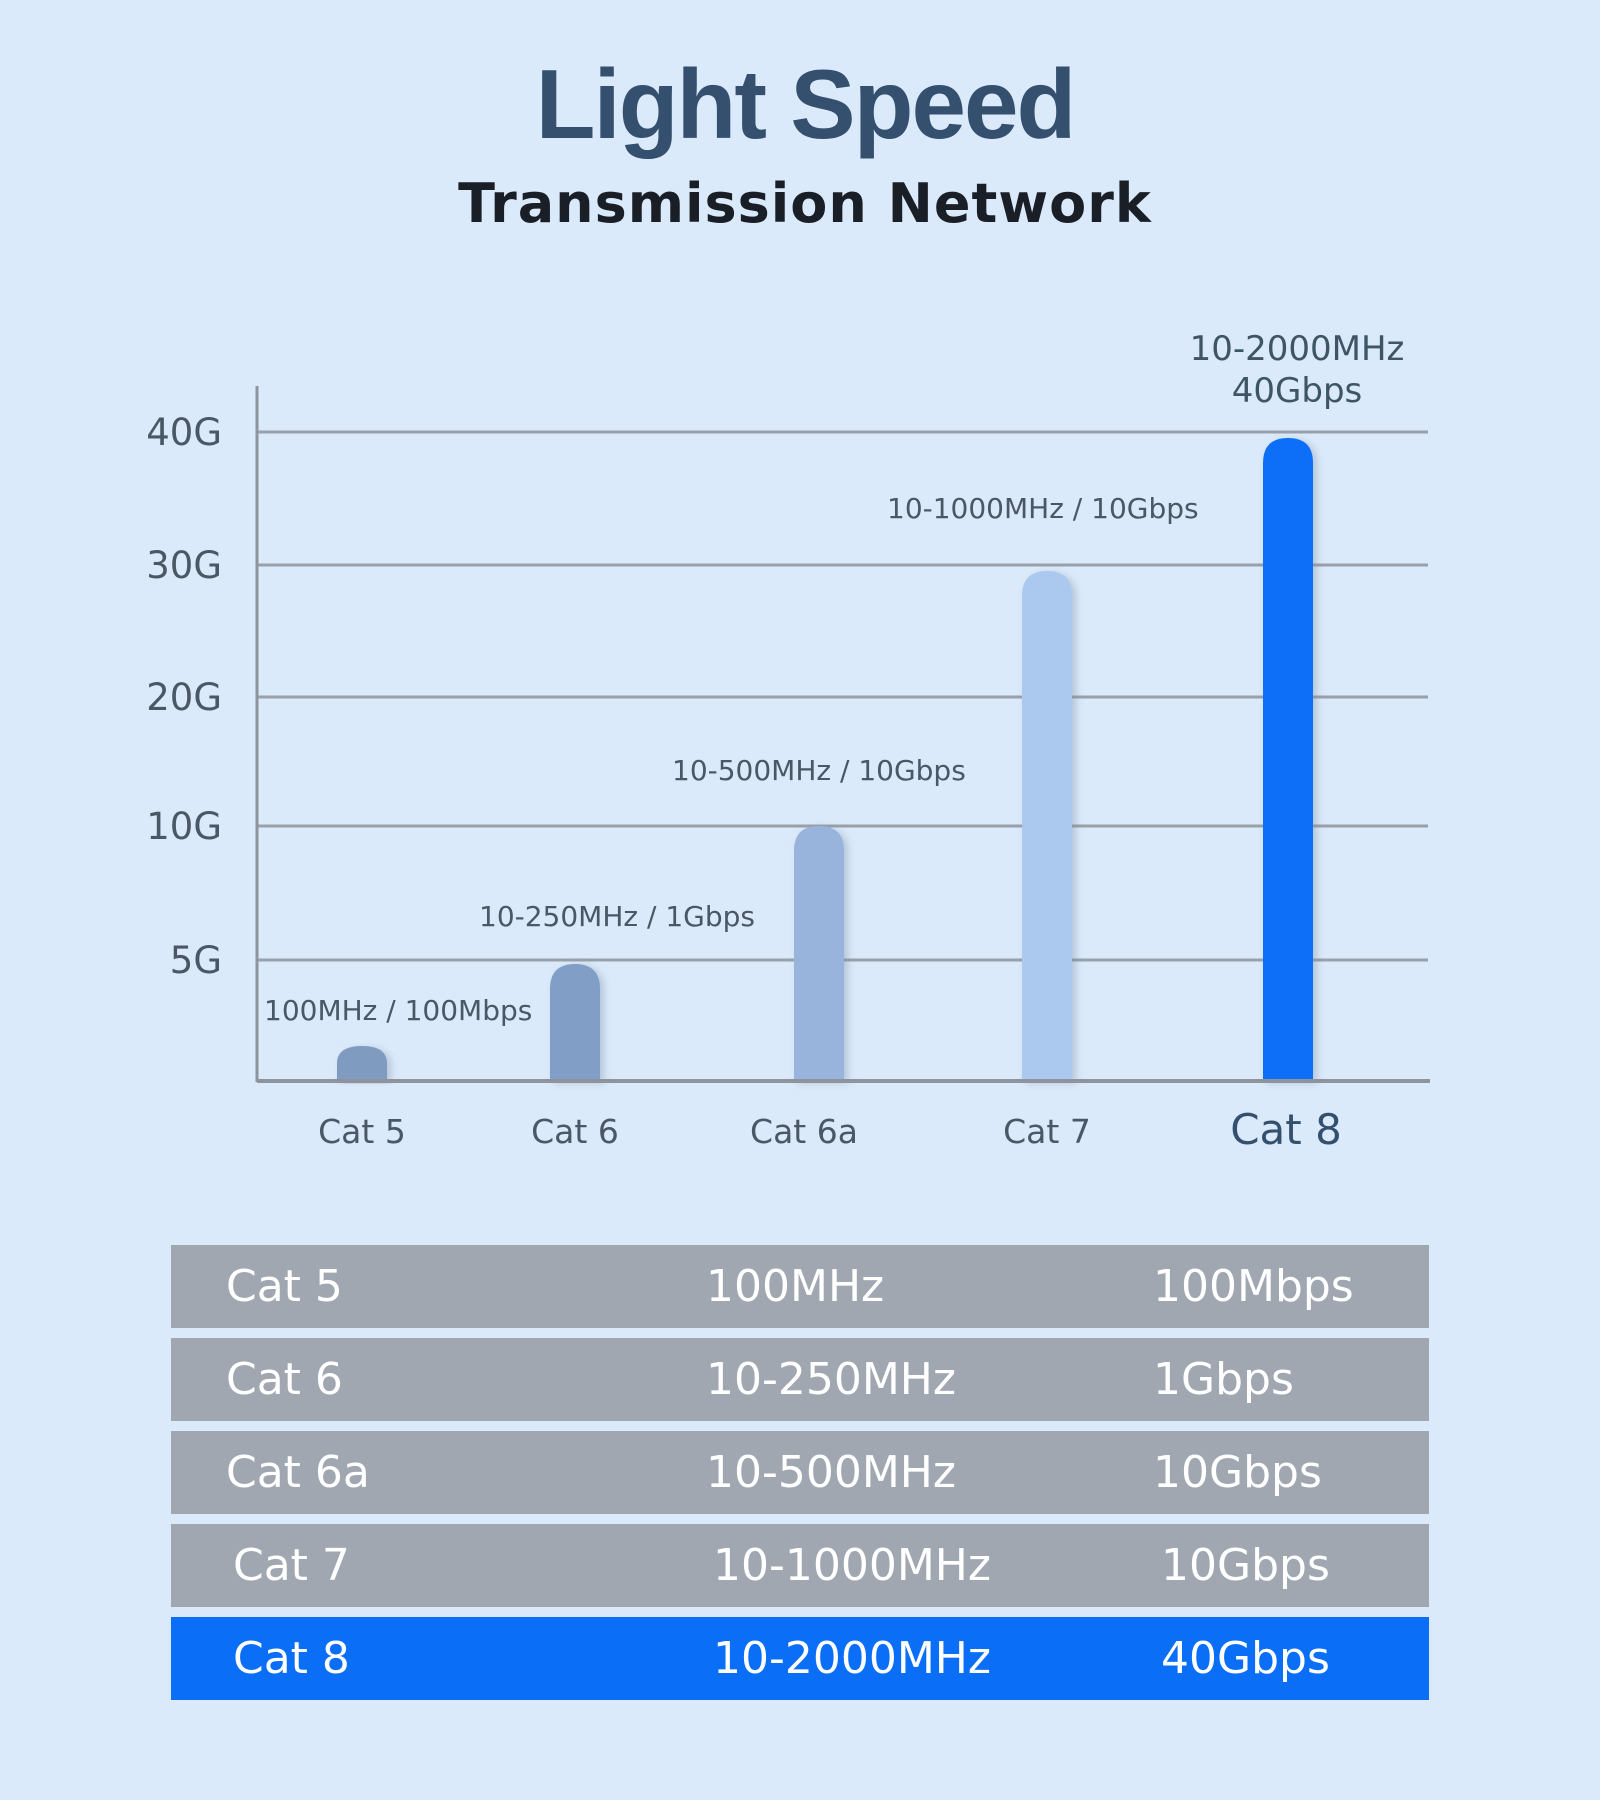 This screenshot has height=1800, width=1600. What do you see at coordinates (184, 565) in the screenshot?
I see `y-tick-label: 30G` at bounding box center [184, 565].